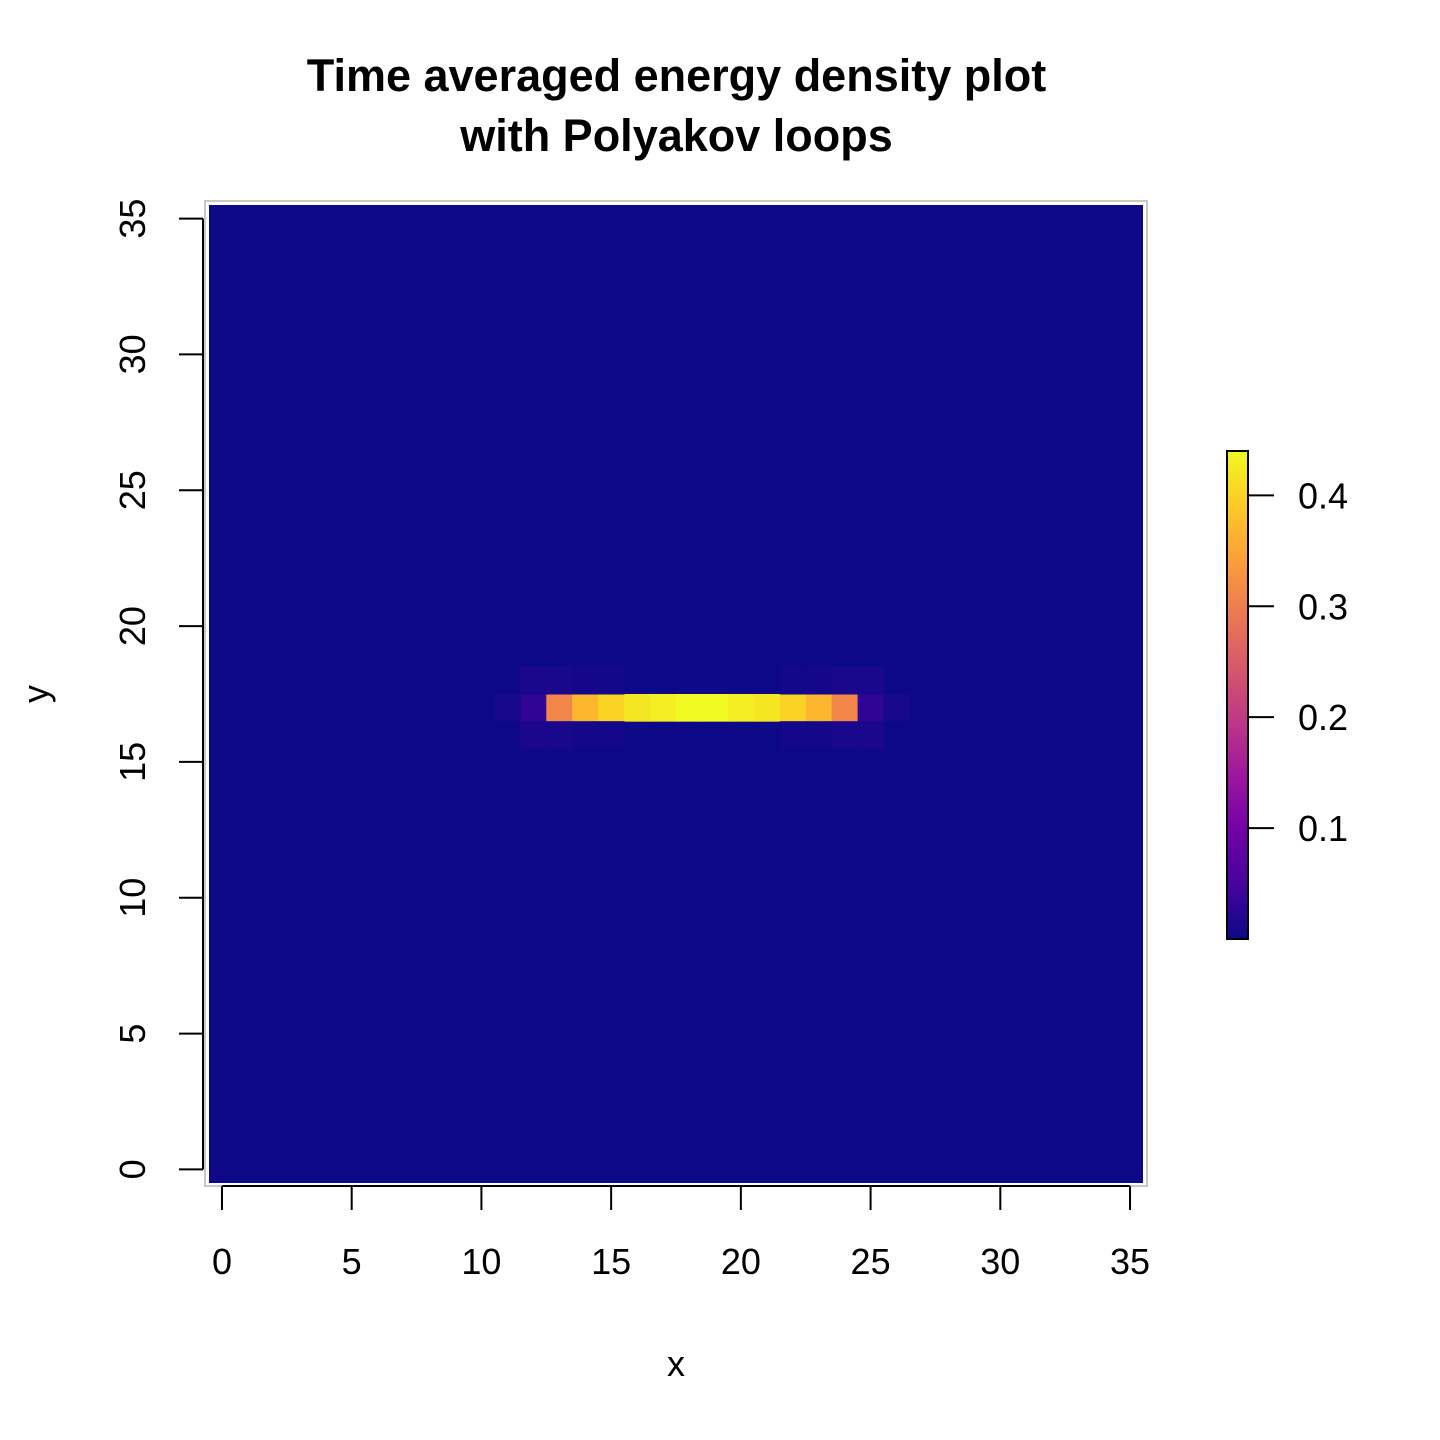 The image size is (1440, 1440). Describe the element at coordinates (132, 626) in the screenshot. I see `y-tick-label: 20` at that location.